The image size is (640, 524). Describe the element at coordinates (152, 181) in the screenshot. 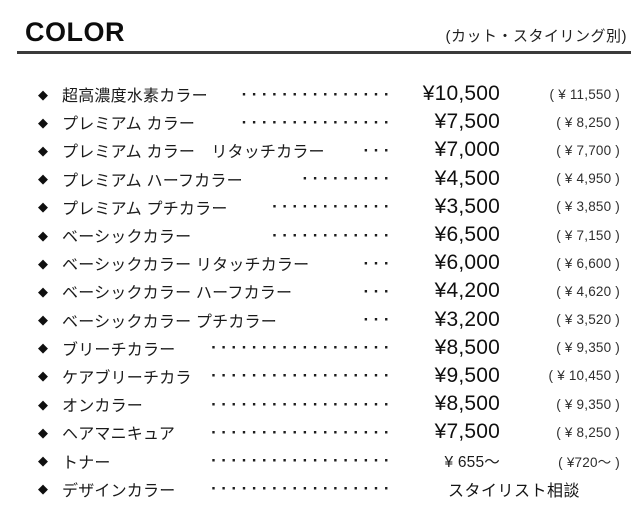

I see `item-name: プレミアム ハーフカラー` at that location.